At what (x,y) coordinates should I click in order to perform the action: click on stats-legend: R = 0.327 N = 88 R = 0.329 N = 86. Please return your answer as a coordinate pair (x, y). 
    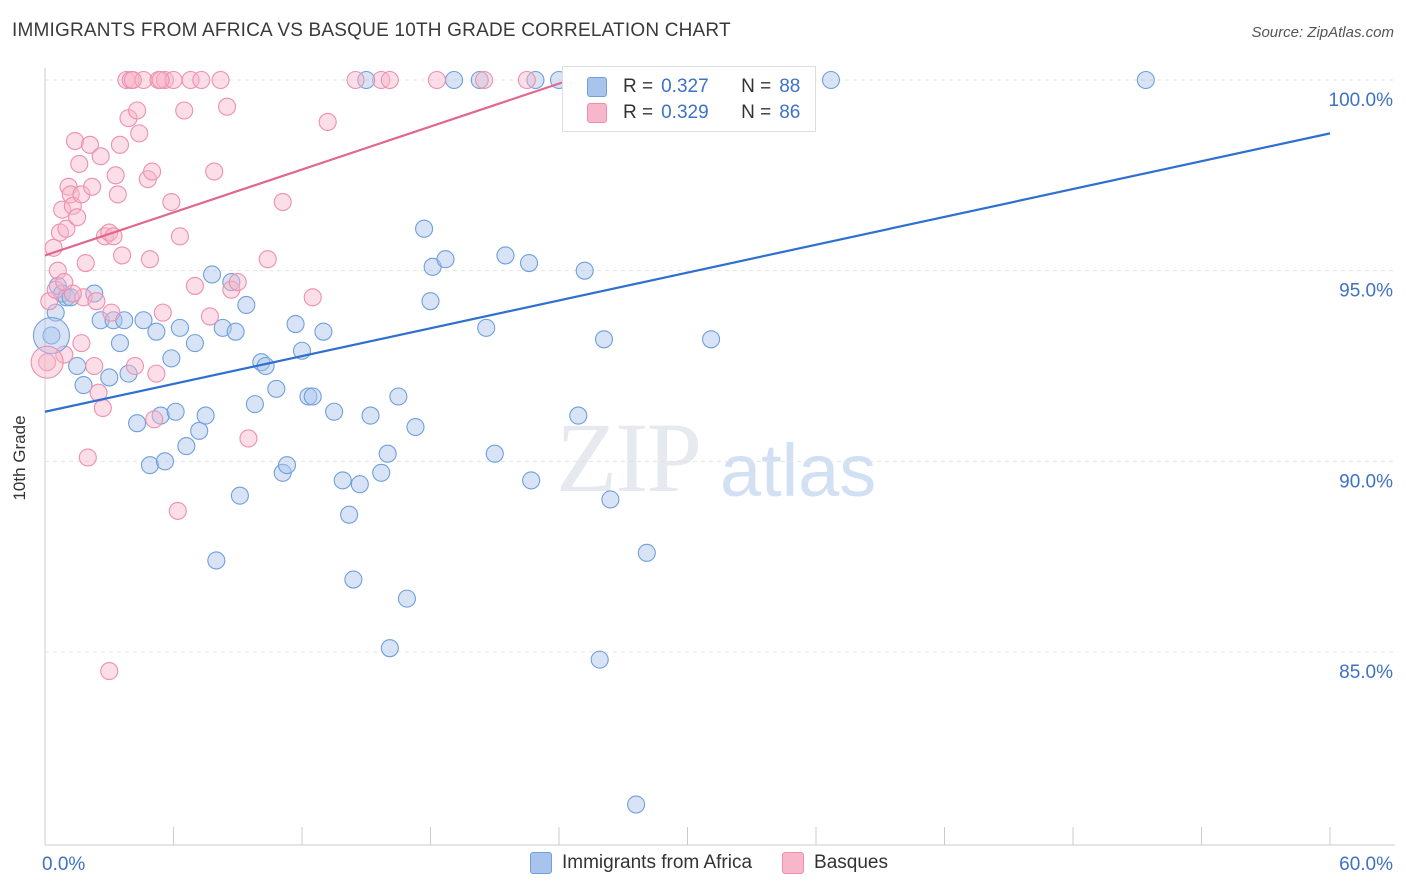
    Looking at the image, I should click on (689, 99).